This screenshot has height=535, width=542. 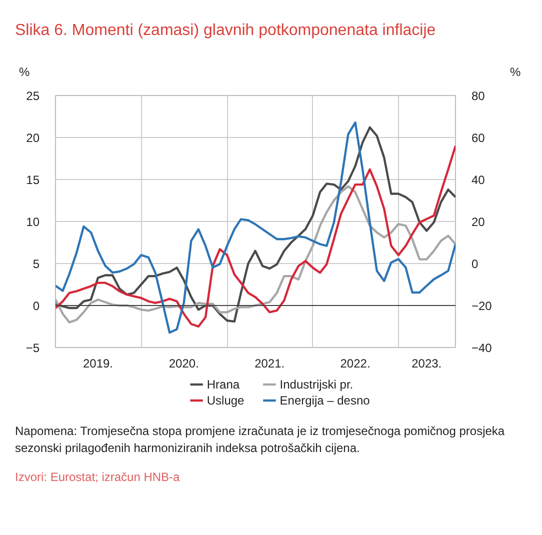 I want to click on chart-title: Slika 6. Momenti (zamasi) glavnih potkomponenata inflacije, so click(x=225, y=31).